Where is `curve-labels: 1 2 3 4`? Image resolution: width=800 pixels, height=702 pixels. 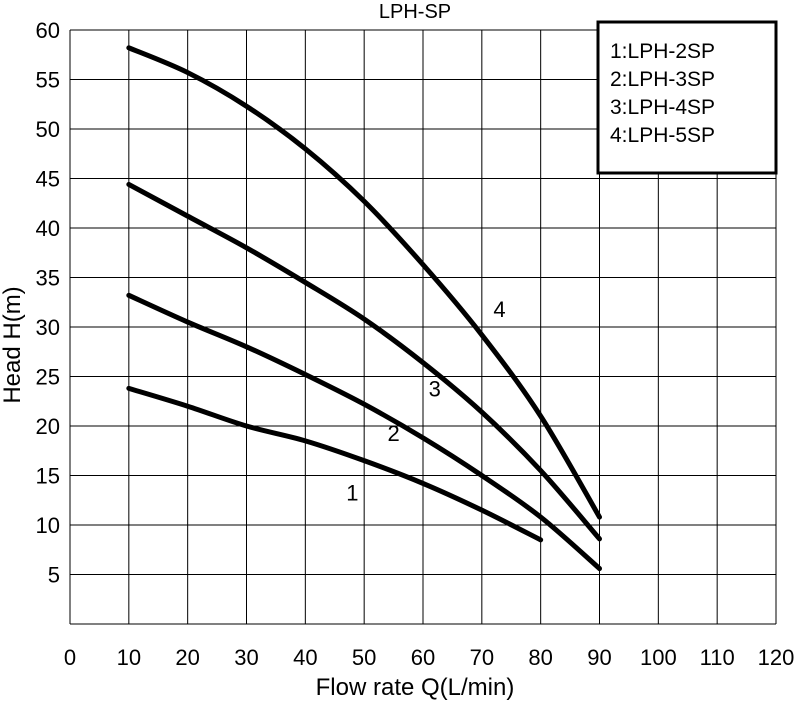 curve-labels: 1 2 3 4 is located at coordinates (425, 401).